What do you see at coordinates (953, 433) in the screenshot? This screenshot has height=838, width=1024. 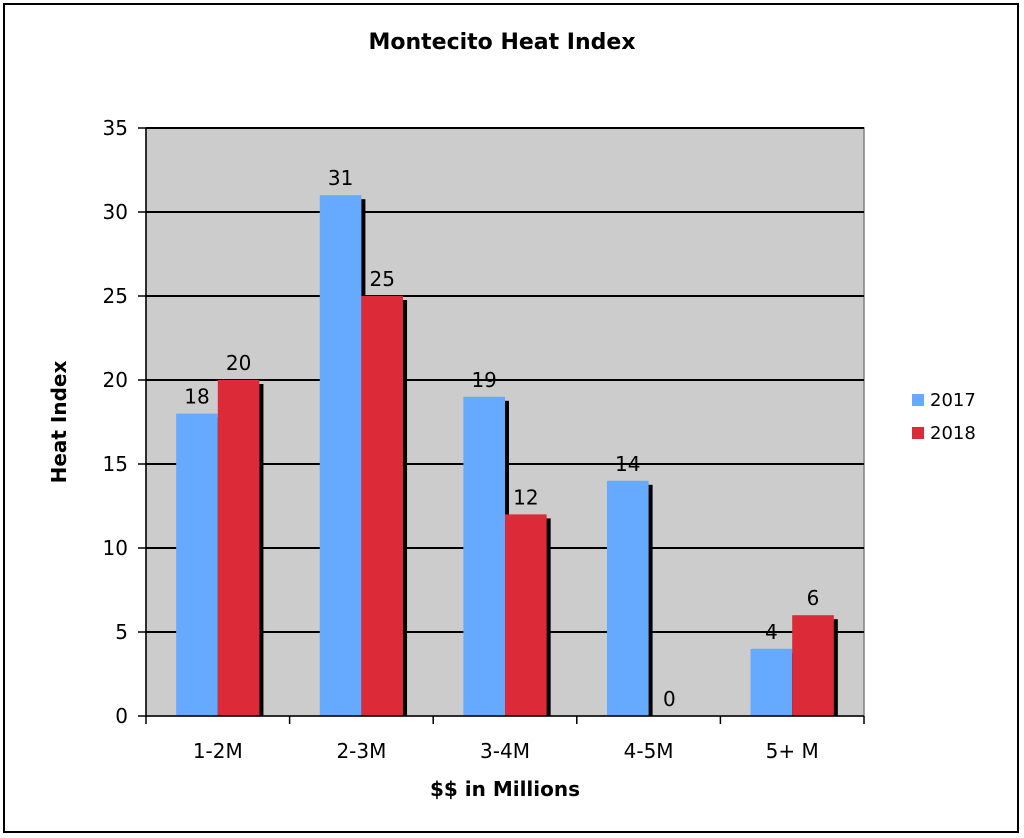 I see `legend-label: 2018` at bounding box center [953, 433].